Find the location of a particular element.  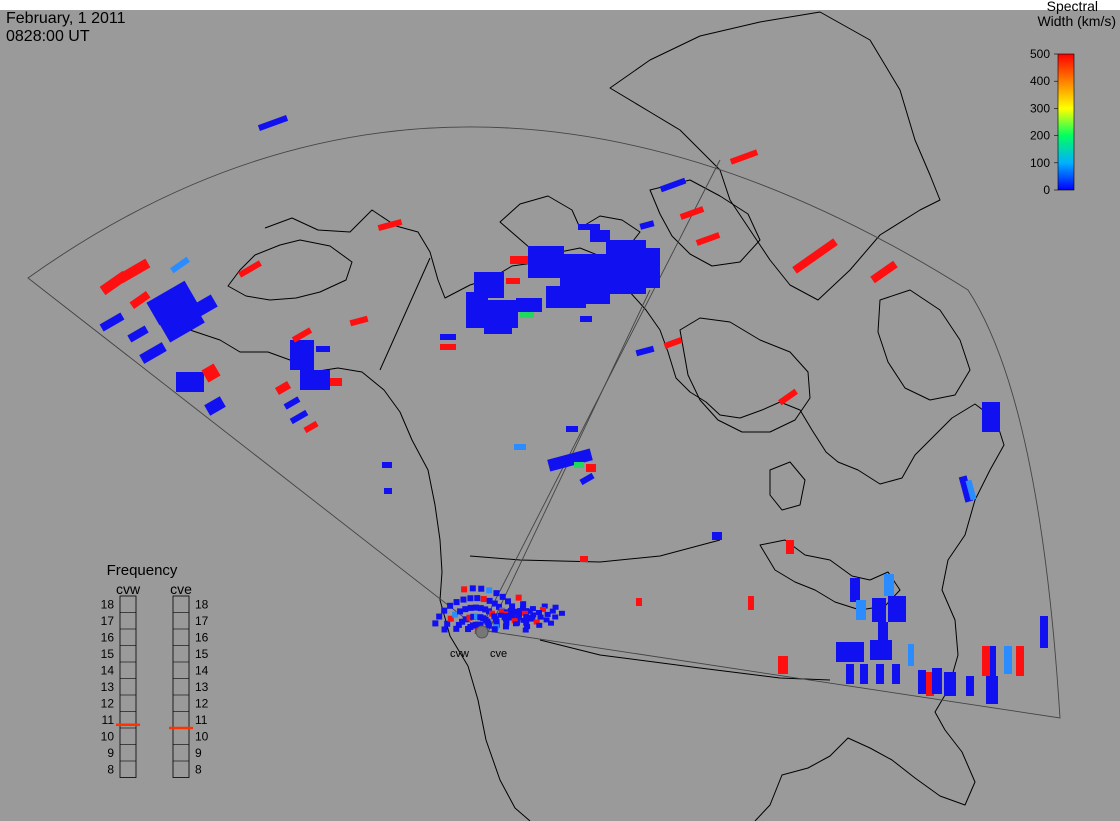

frequency-scale-label: 11 is located at coordinates (201, 720).